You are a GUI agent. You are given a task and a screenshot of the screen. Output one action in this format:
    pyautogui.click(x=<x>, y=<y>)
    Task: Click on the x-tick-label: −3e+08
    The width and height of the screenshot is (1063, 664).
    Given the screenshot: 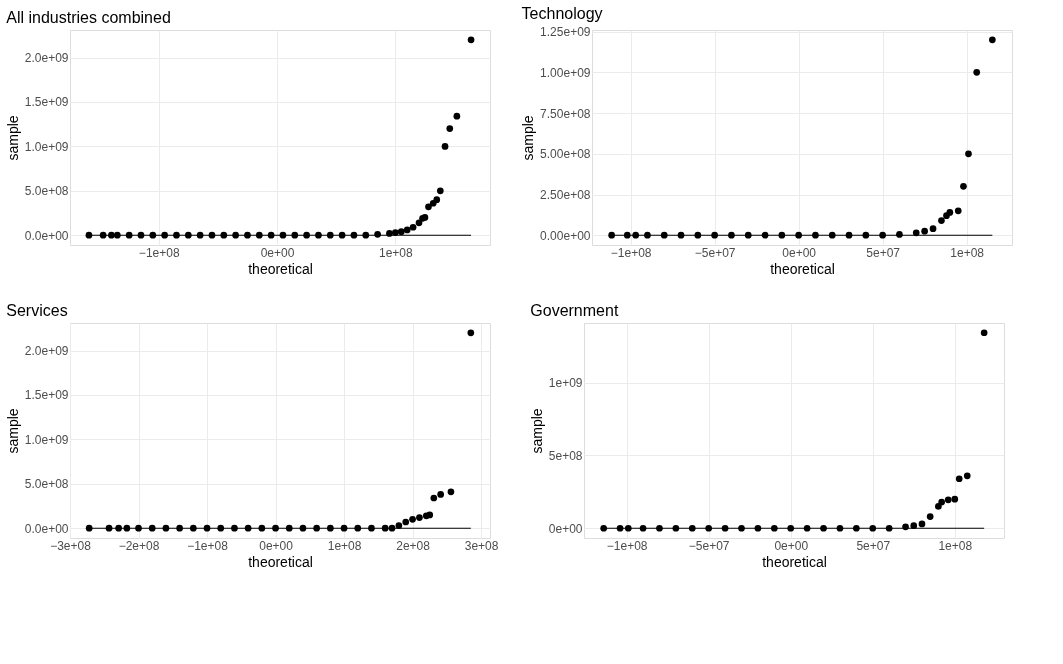 What is the action you would take?
    pyautogui.click(x=71, y=545)
    